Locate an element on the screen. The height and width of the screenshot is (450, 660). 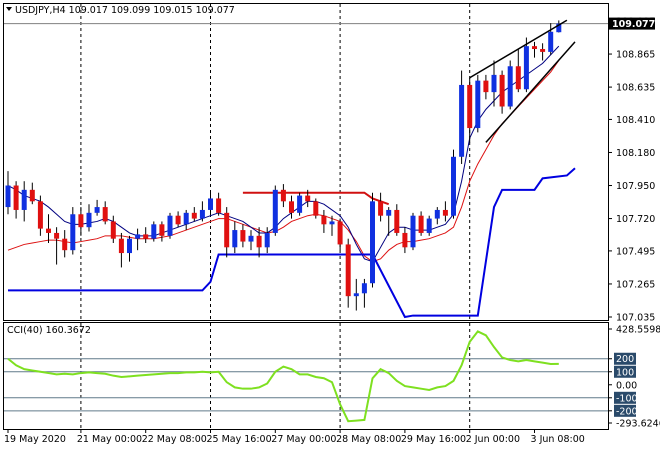
time-tick-label: 2 Jun 00:00 is located at coordinates (493, 439).